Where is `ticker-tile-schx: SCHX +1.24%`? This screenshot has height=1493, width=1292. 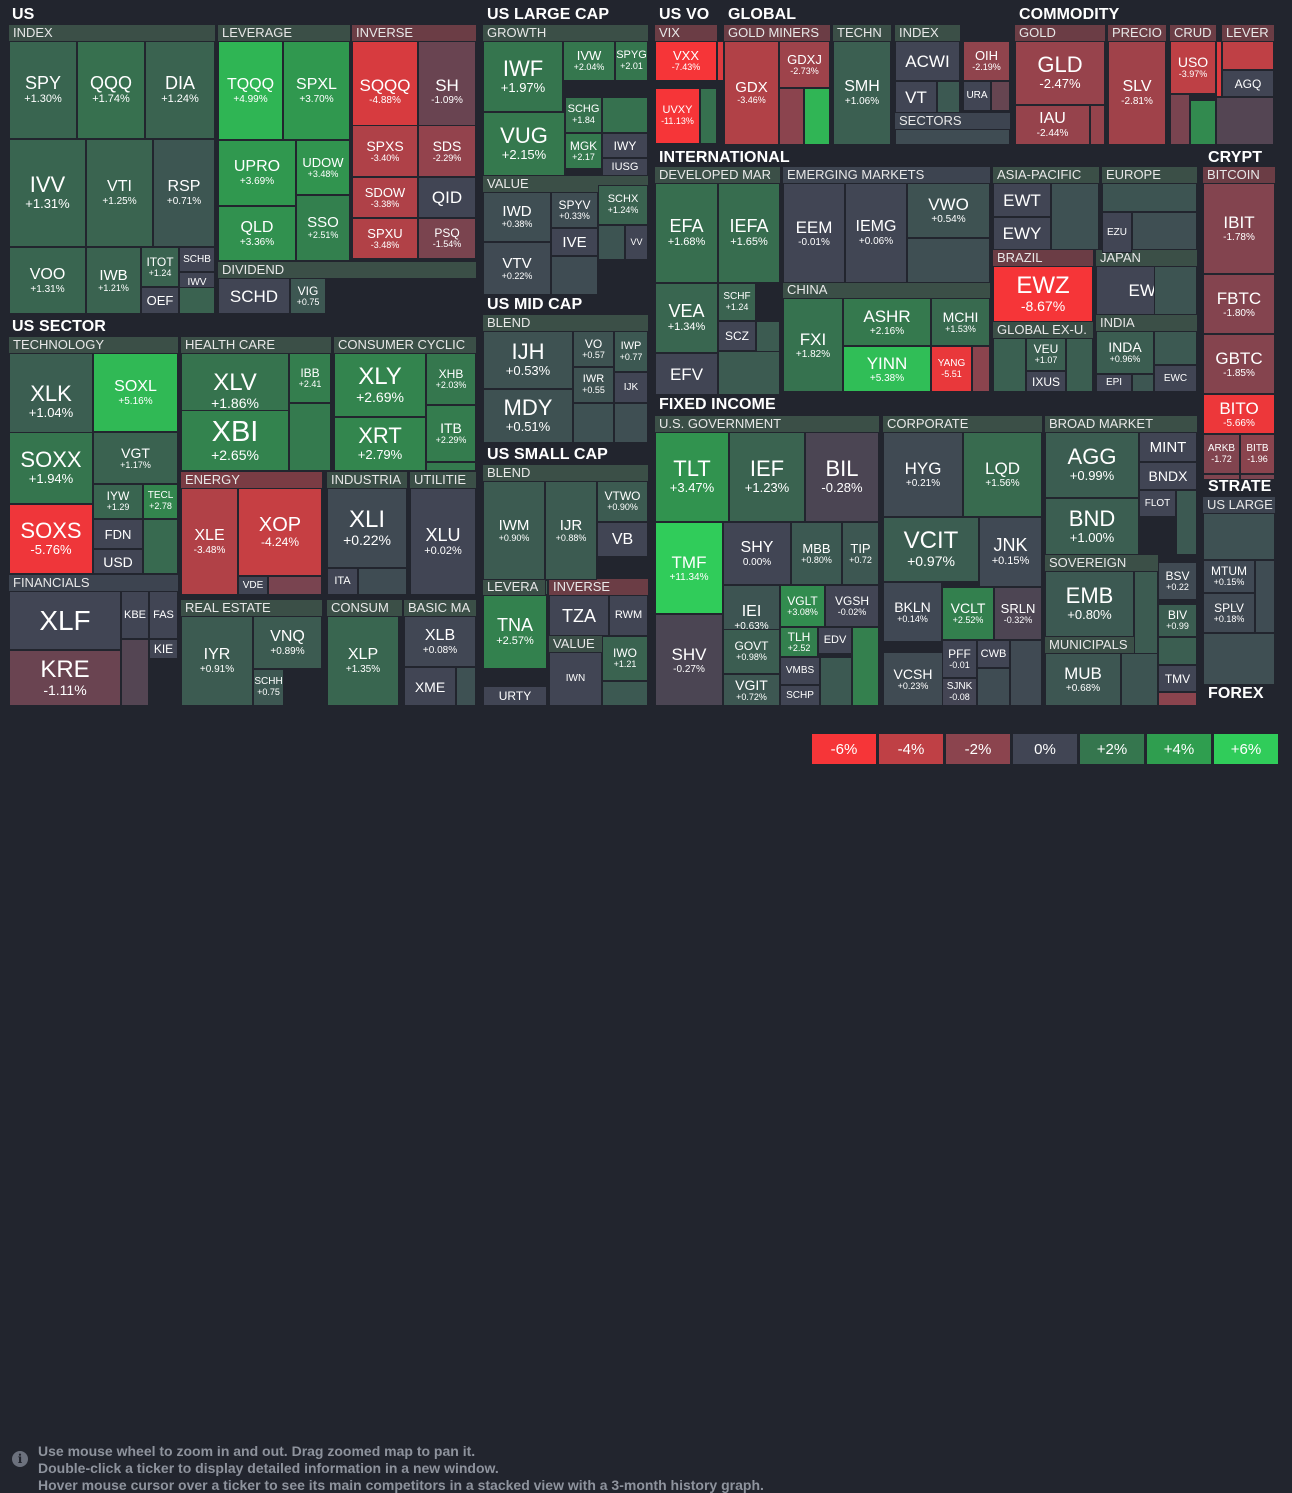
ticker-tile-schx: SCHX +1.24% is located at coordinates (623, 205).